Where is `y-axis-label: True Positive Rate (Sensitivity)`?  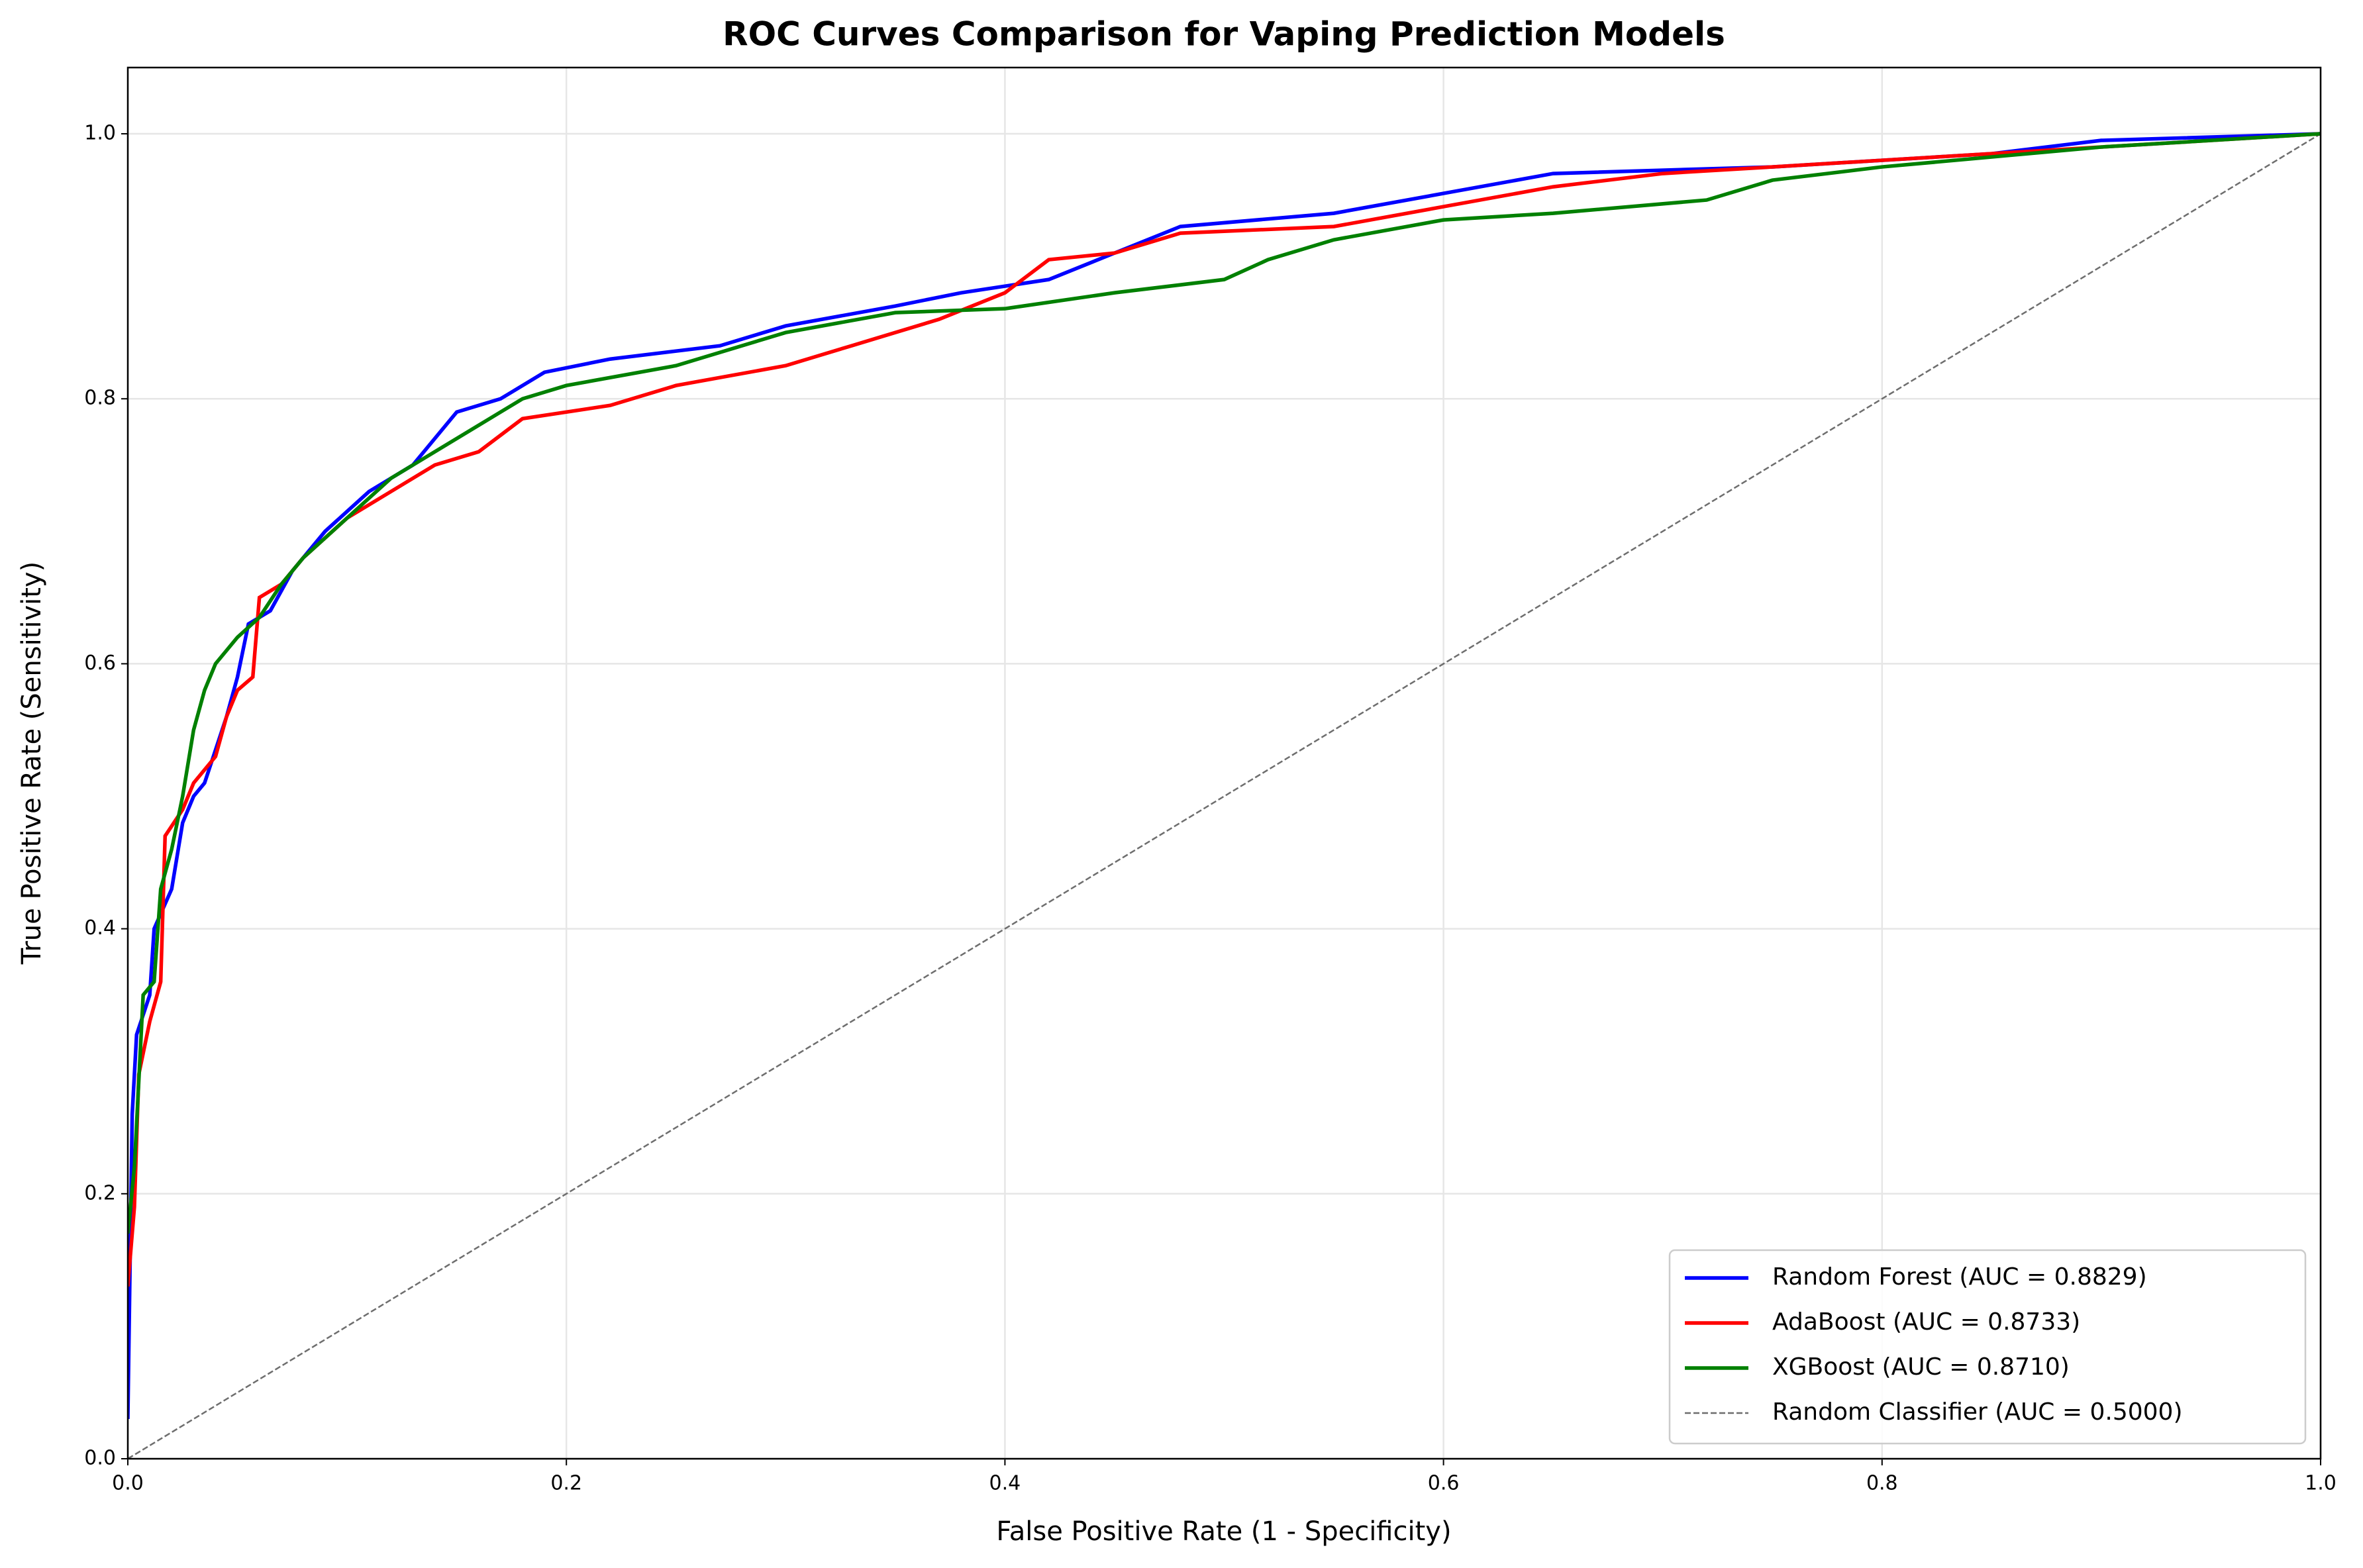 y-axis-label: True Positive Rate (Sensitivity) is located at coordinates (32, 763).